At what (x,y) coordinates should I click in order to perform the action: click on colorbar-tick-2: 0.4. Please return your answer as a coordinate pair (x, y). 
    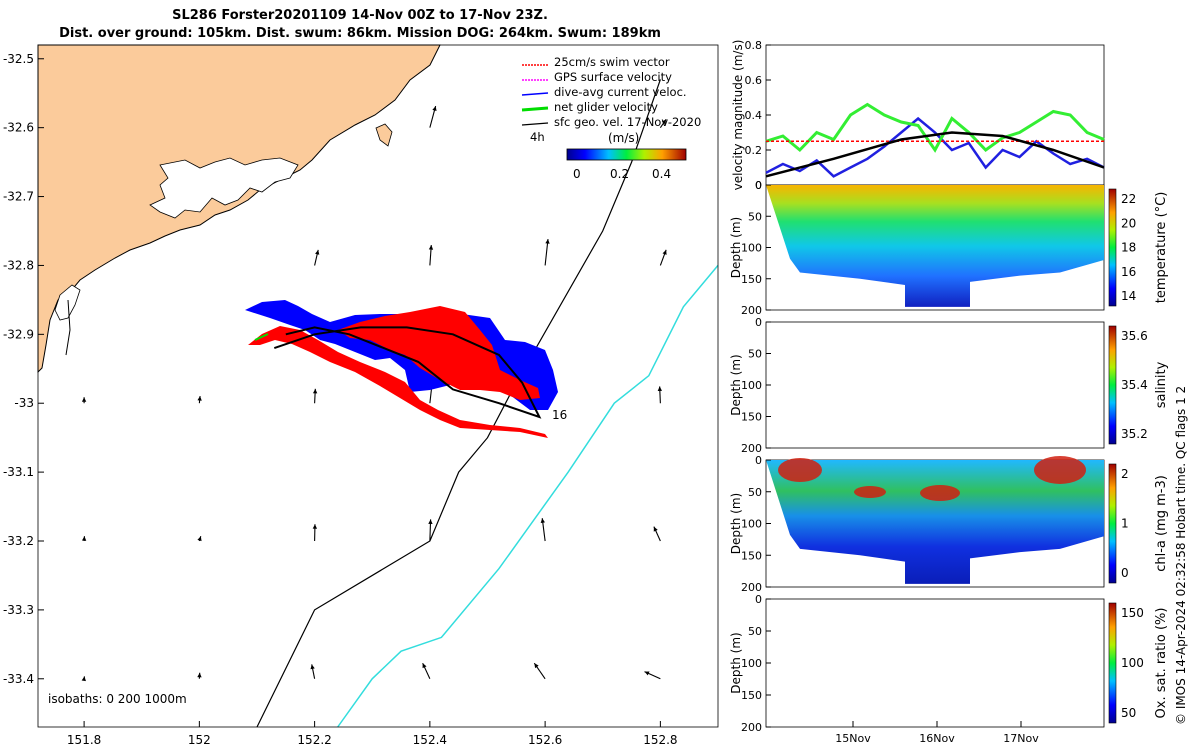
    Looking at the image, I should click on (661, 174).